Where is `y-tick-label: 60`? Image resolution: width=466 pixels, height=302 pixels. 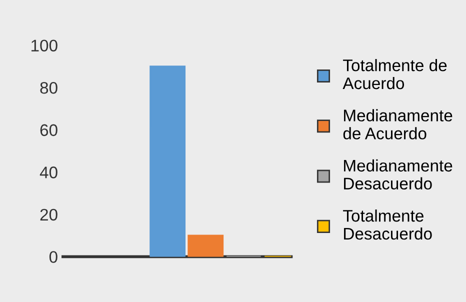 y-tick-label: 60 is located at coordinates (49, 130).